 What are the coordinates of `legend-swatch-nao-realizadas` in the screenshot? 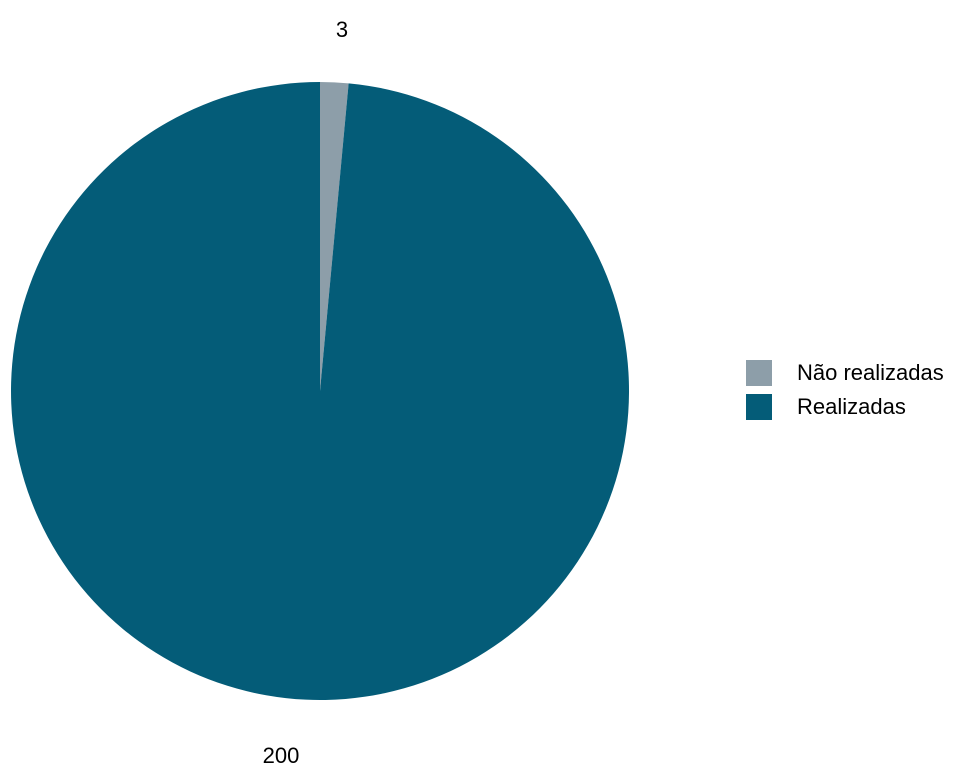 It's located at (759, 373).